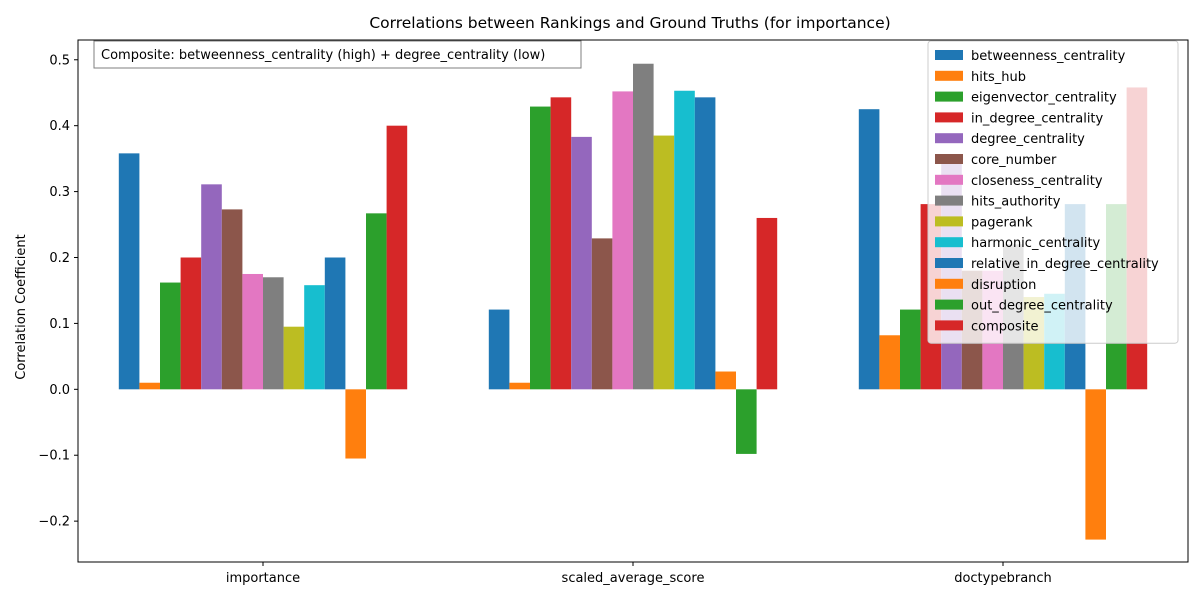 Image resolution: width=1200 pixels, height=600 pixels. I want to click on legend-label: degree_centrality, so click(1028, 139).